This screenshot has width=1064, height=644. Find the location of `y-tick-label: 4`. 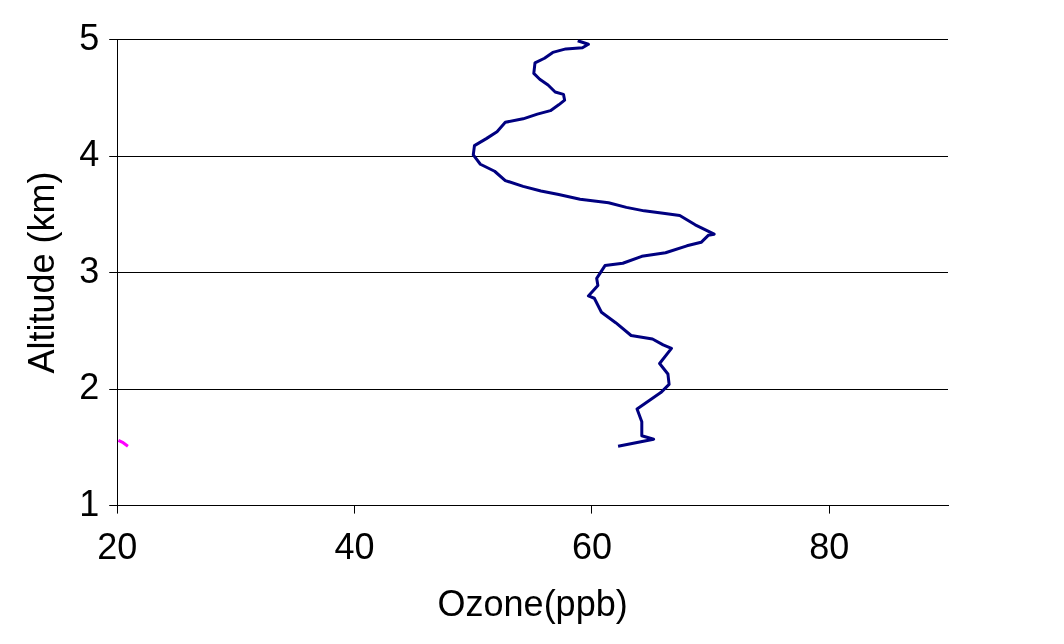

y-tick-label: 4 is located at coordinates (89, 154).